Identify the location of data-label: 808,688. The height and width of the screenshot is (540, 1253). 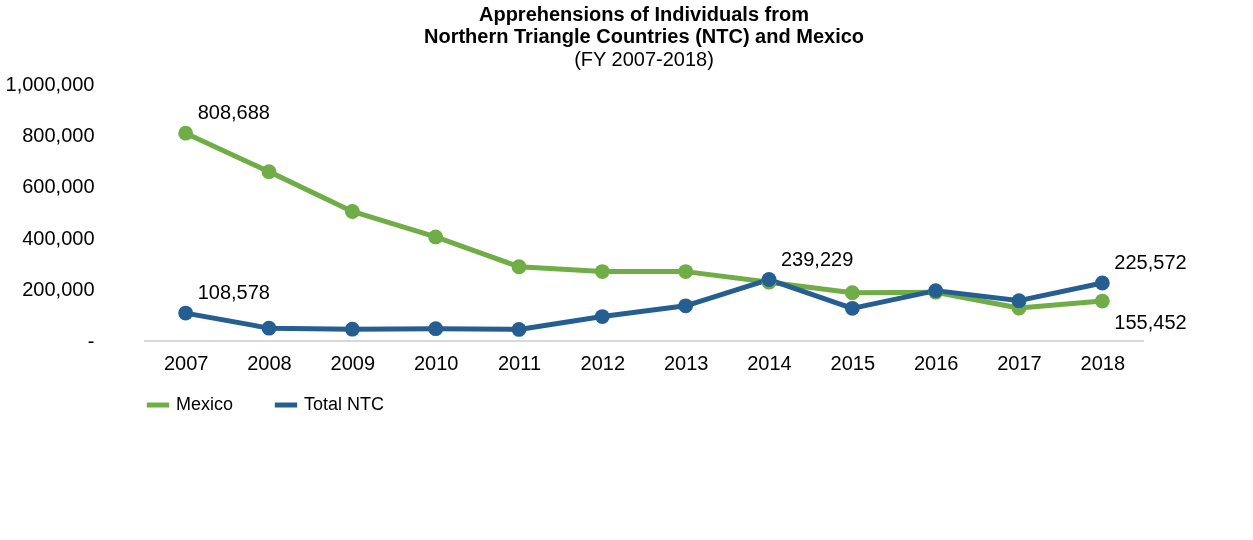
(233, 112).